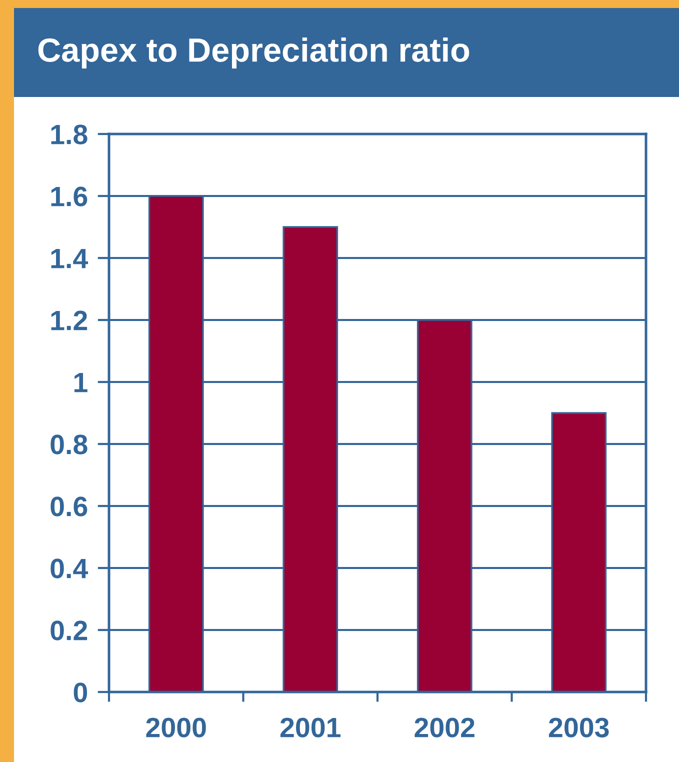 The height and width of the screenshot is (762, 679). Describe the element at coordinates (69, 196) in the screenshot. I see `y-tick-label: 1.6` at that location.